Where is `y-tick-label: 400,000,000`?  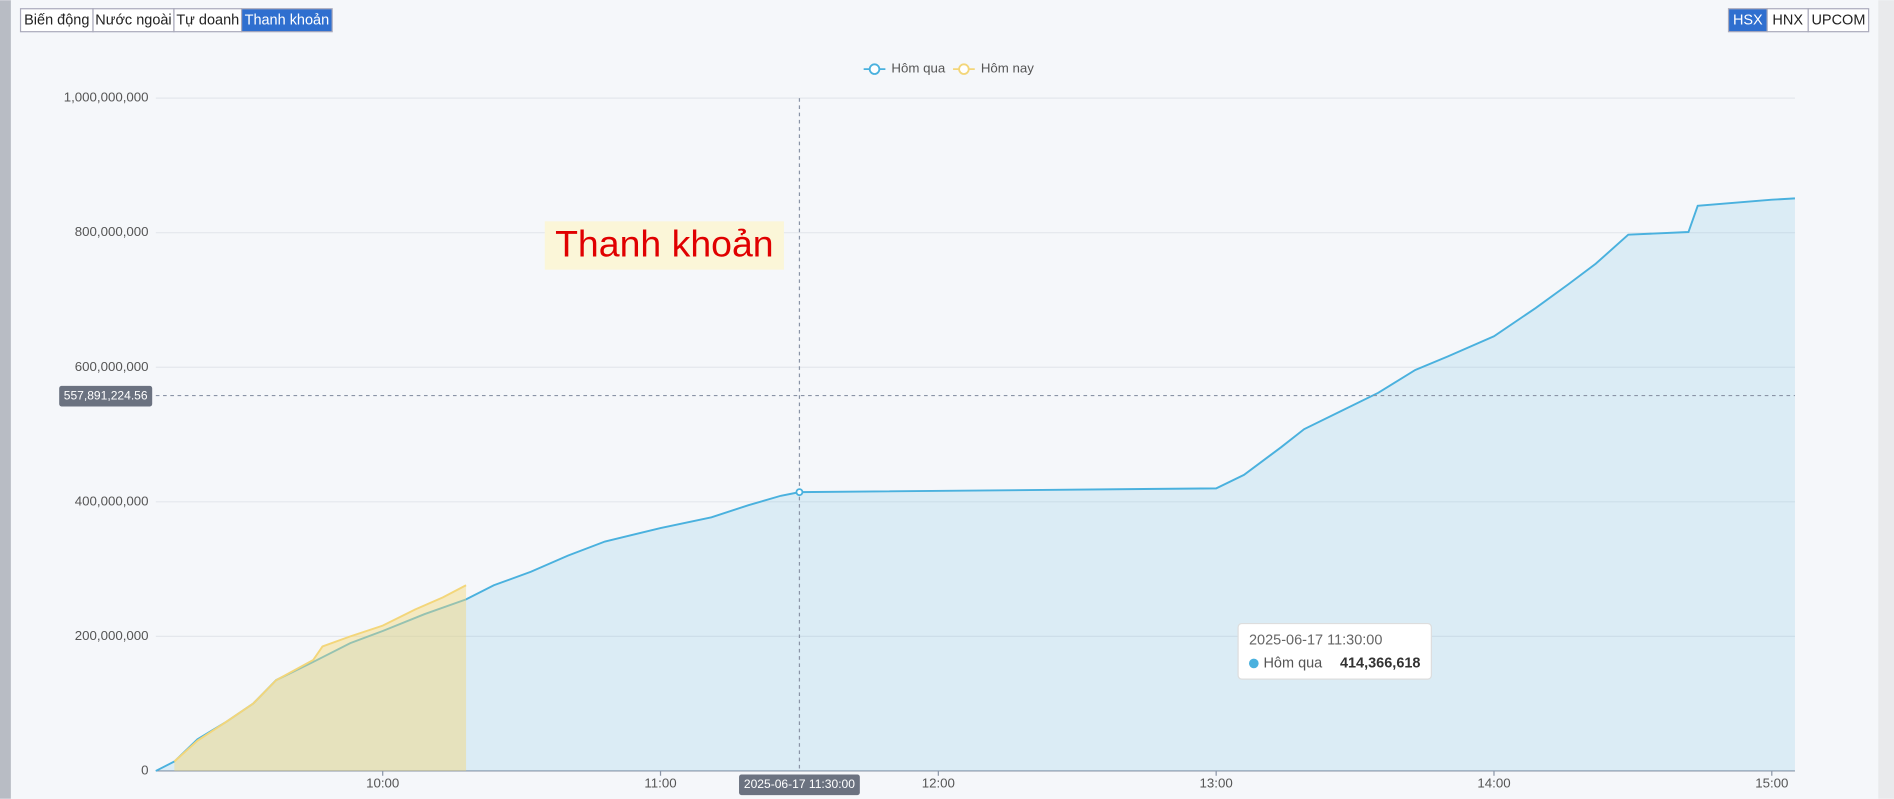 y-tick-label: 400,000,000 is located at coordinates (112, 500).